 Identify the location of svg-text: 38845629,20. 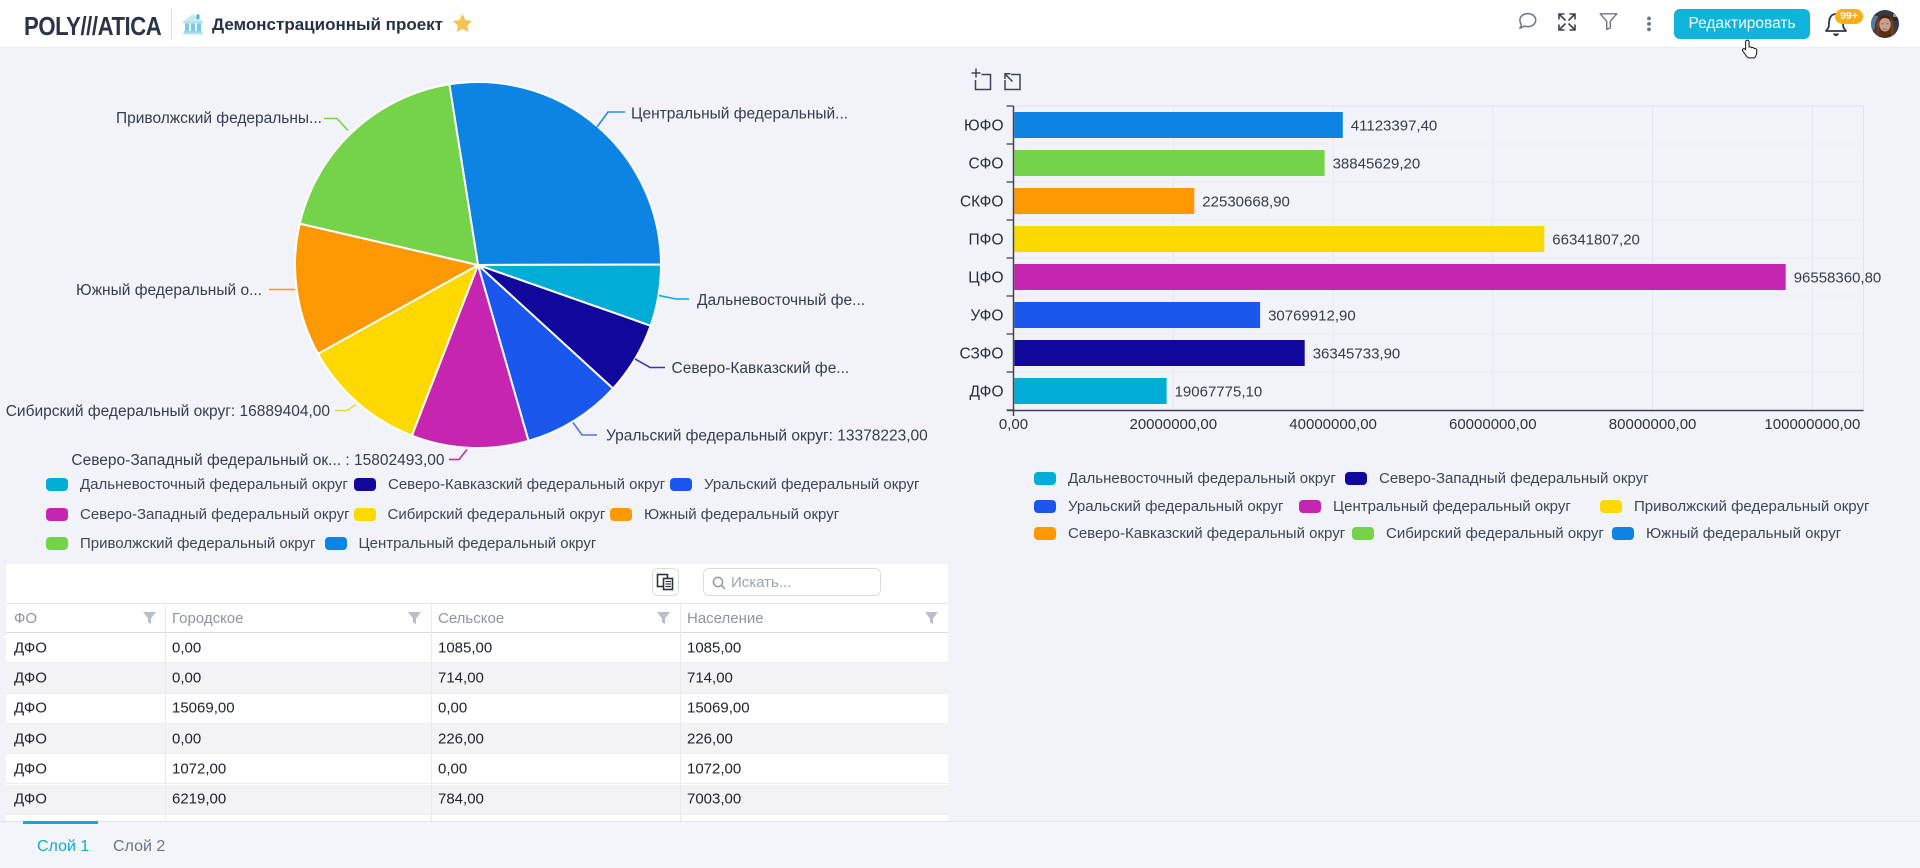
(1377, 164).